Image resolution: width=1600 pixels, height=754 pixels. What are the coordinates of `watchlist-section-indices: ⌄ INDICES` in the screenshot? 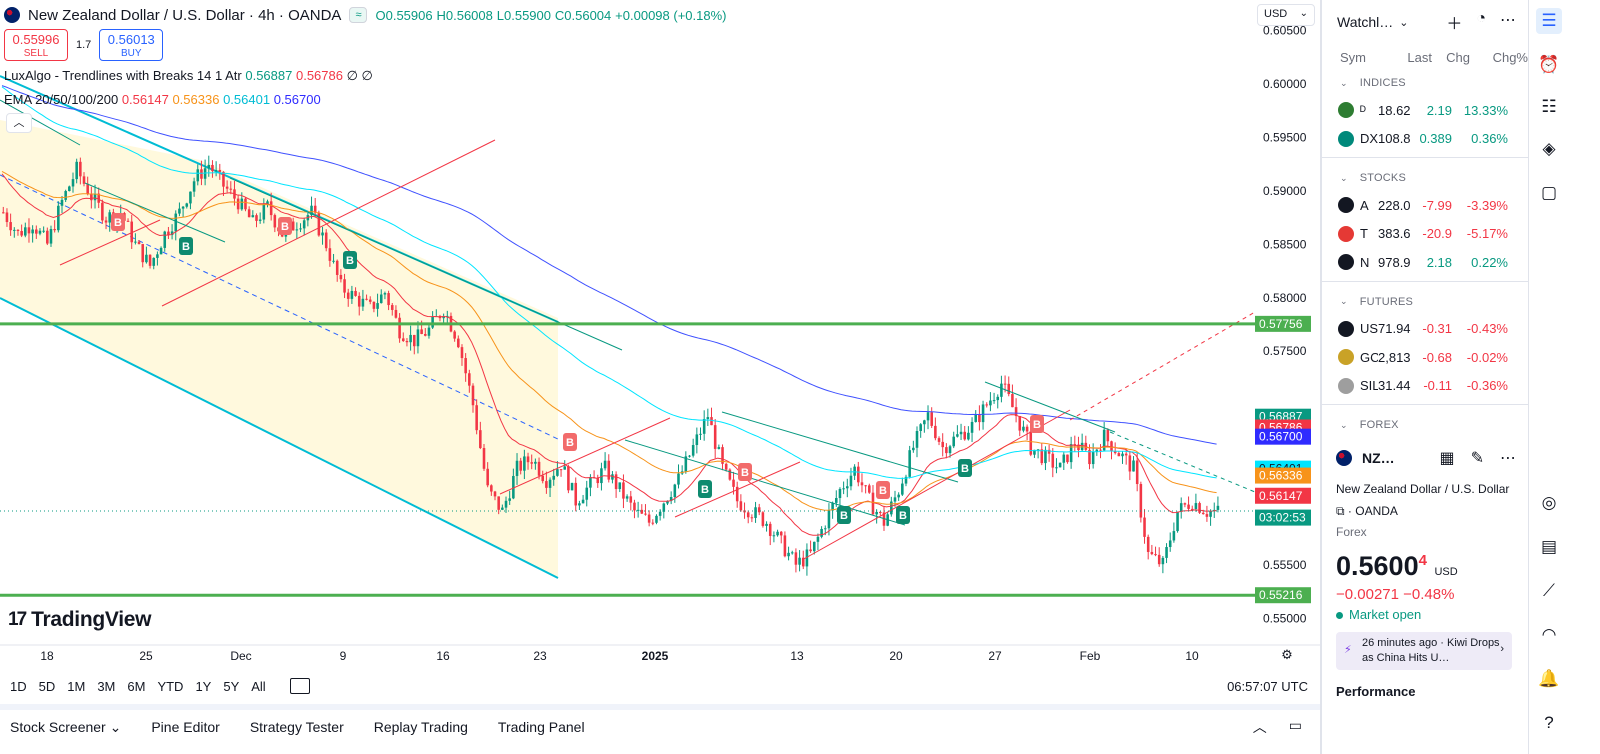 It's located at (1425, 83).